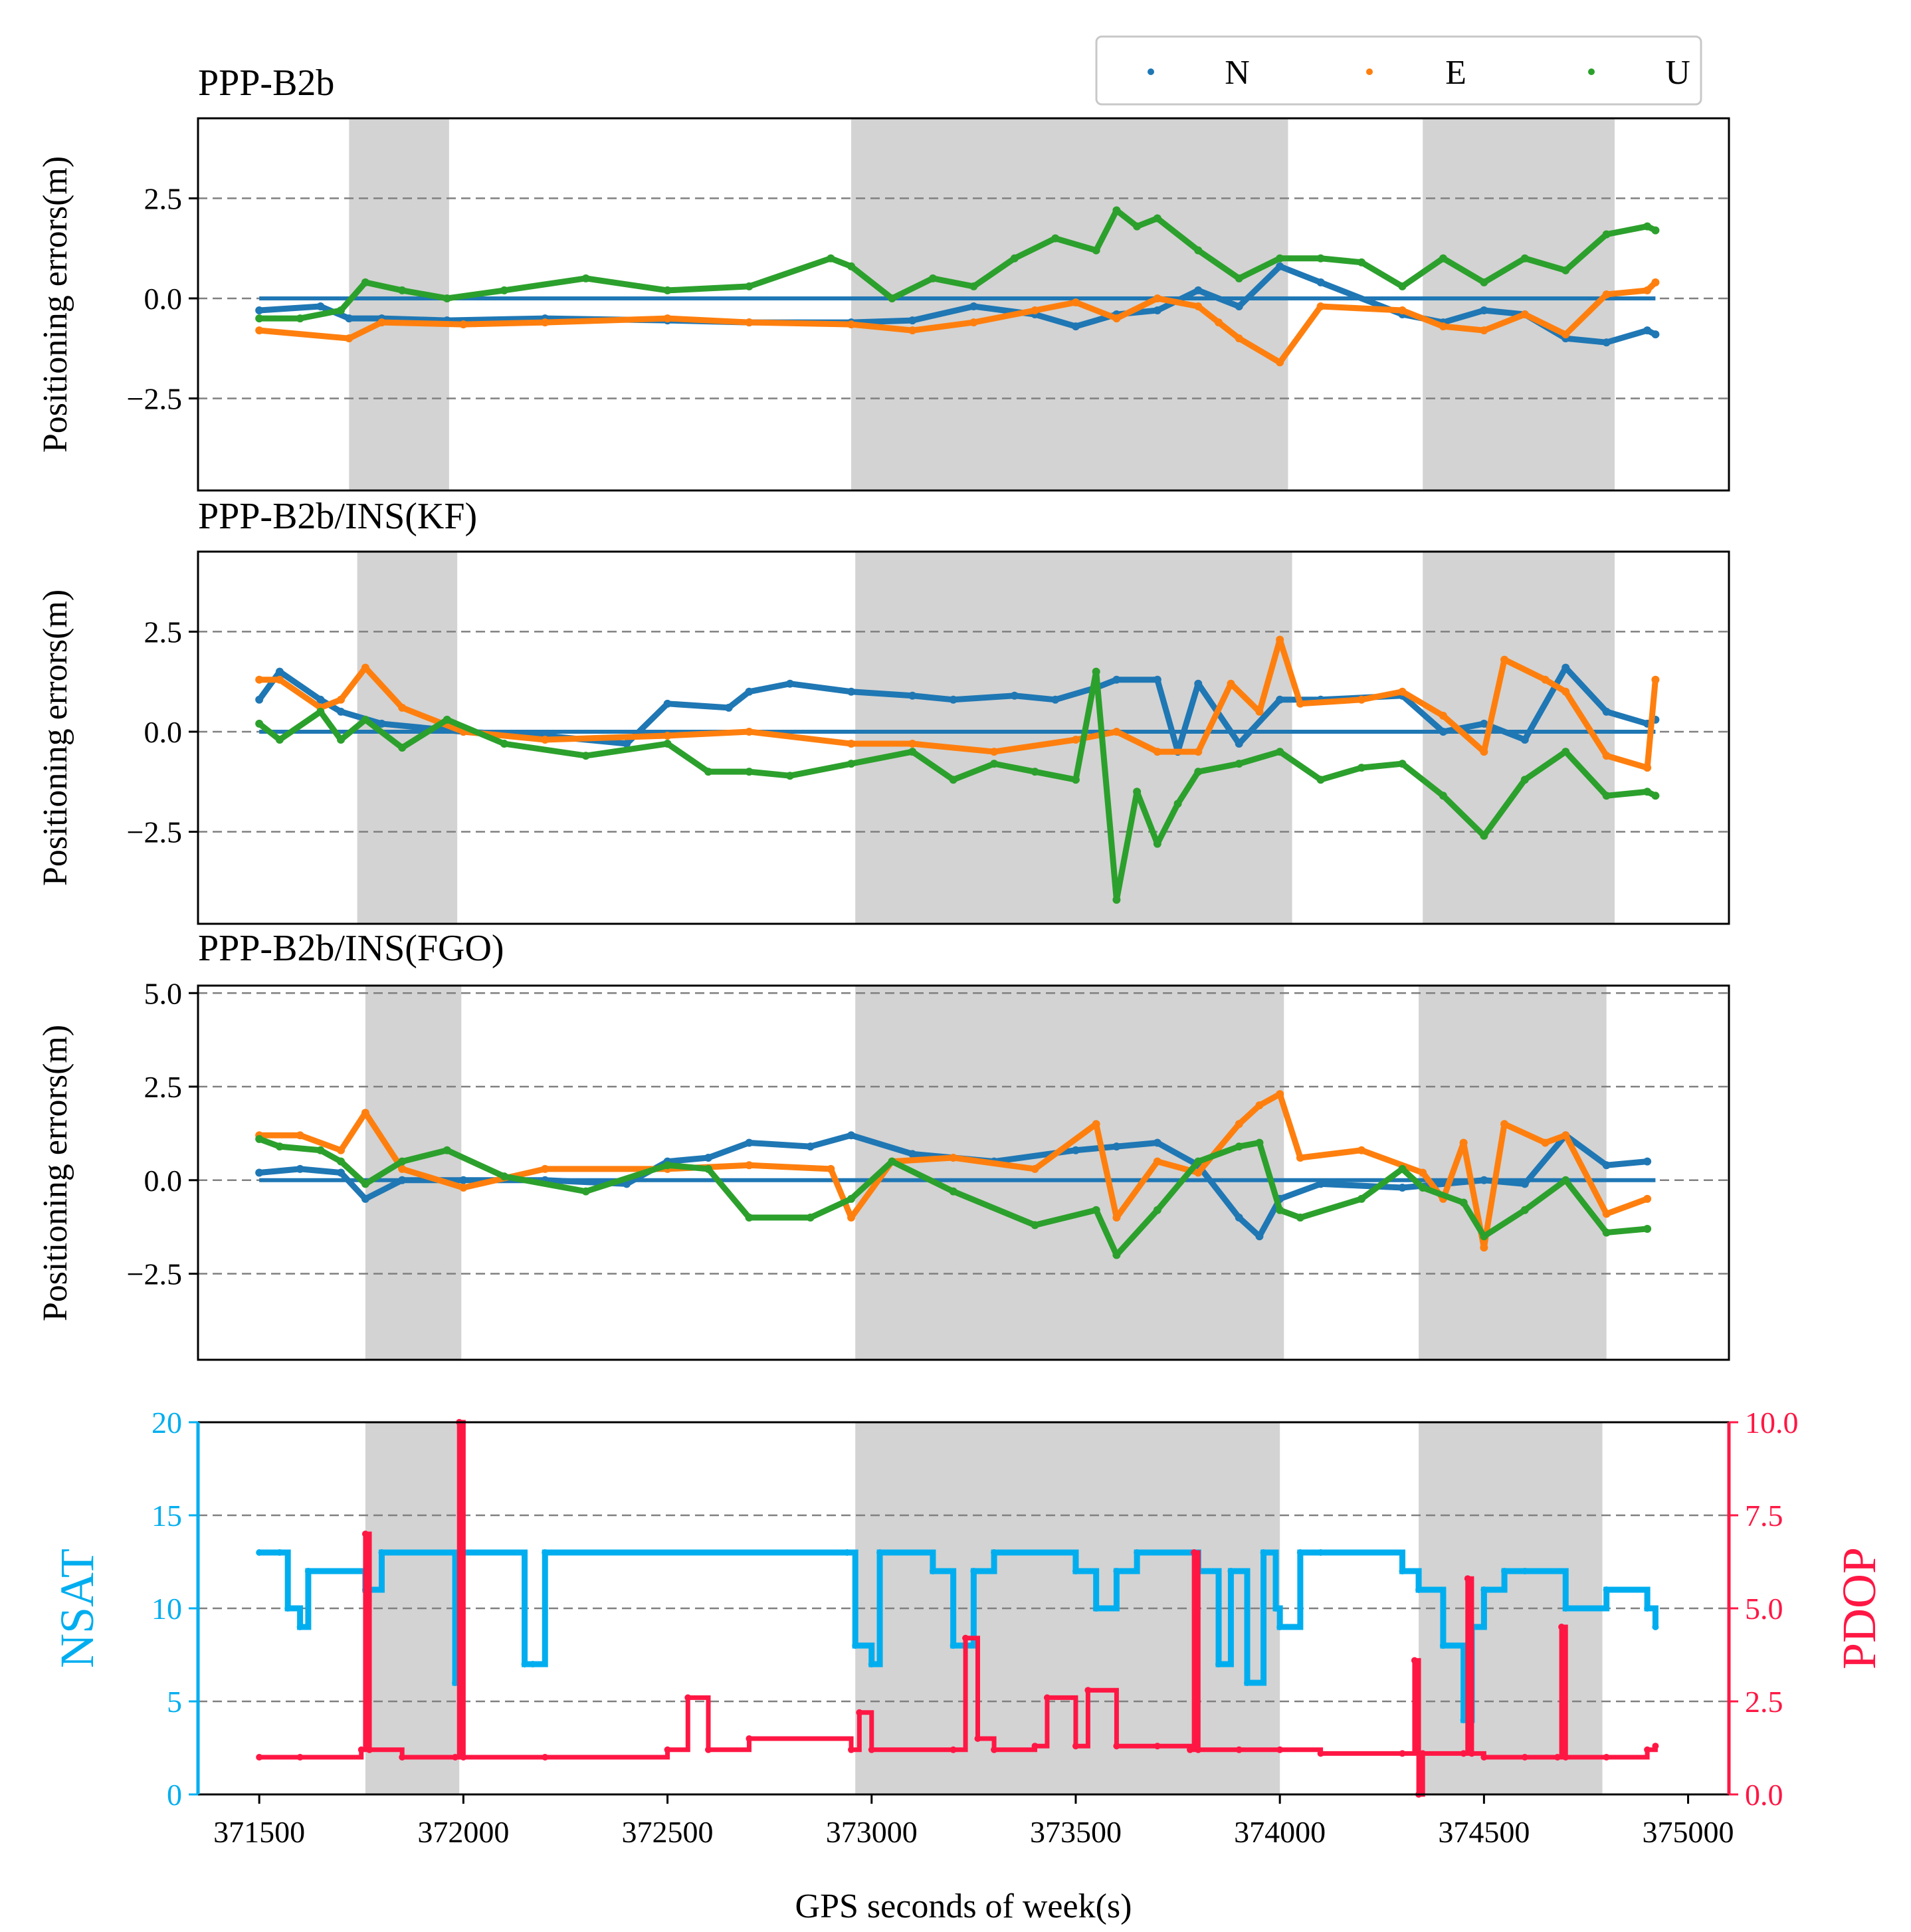 The width and height of the screenshot is (1911, 1932). What do you see at coordinates (174, 1795) in the screenshot?
I see `y-tick-label: 0` at bounding box center [174, 1795].